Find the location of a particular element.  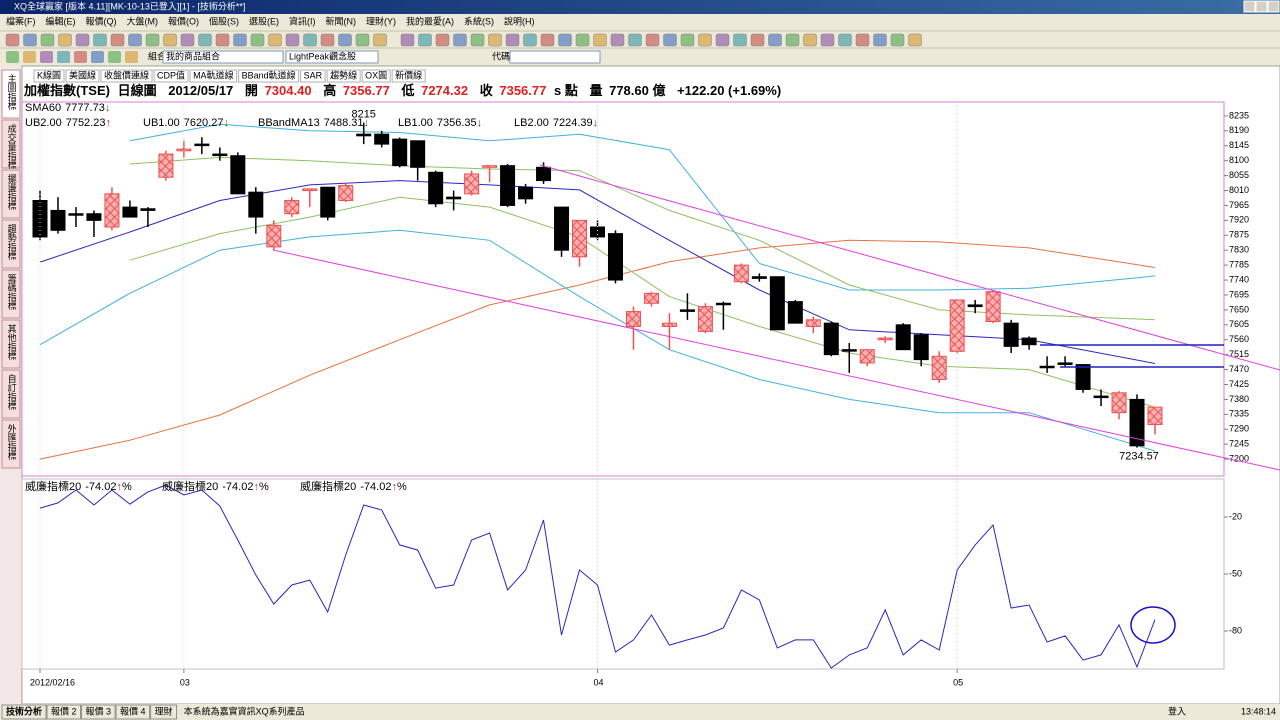

menu-item: 資訊(I) is located at coordinates (302, 20).